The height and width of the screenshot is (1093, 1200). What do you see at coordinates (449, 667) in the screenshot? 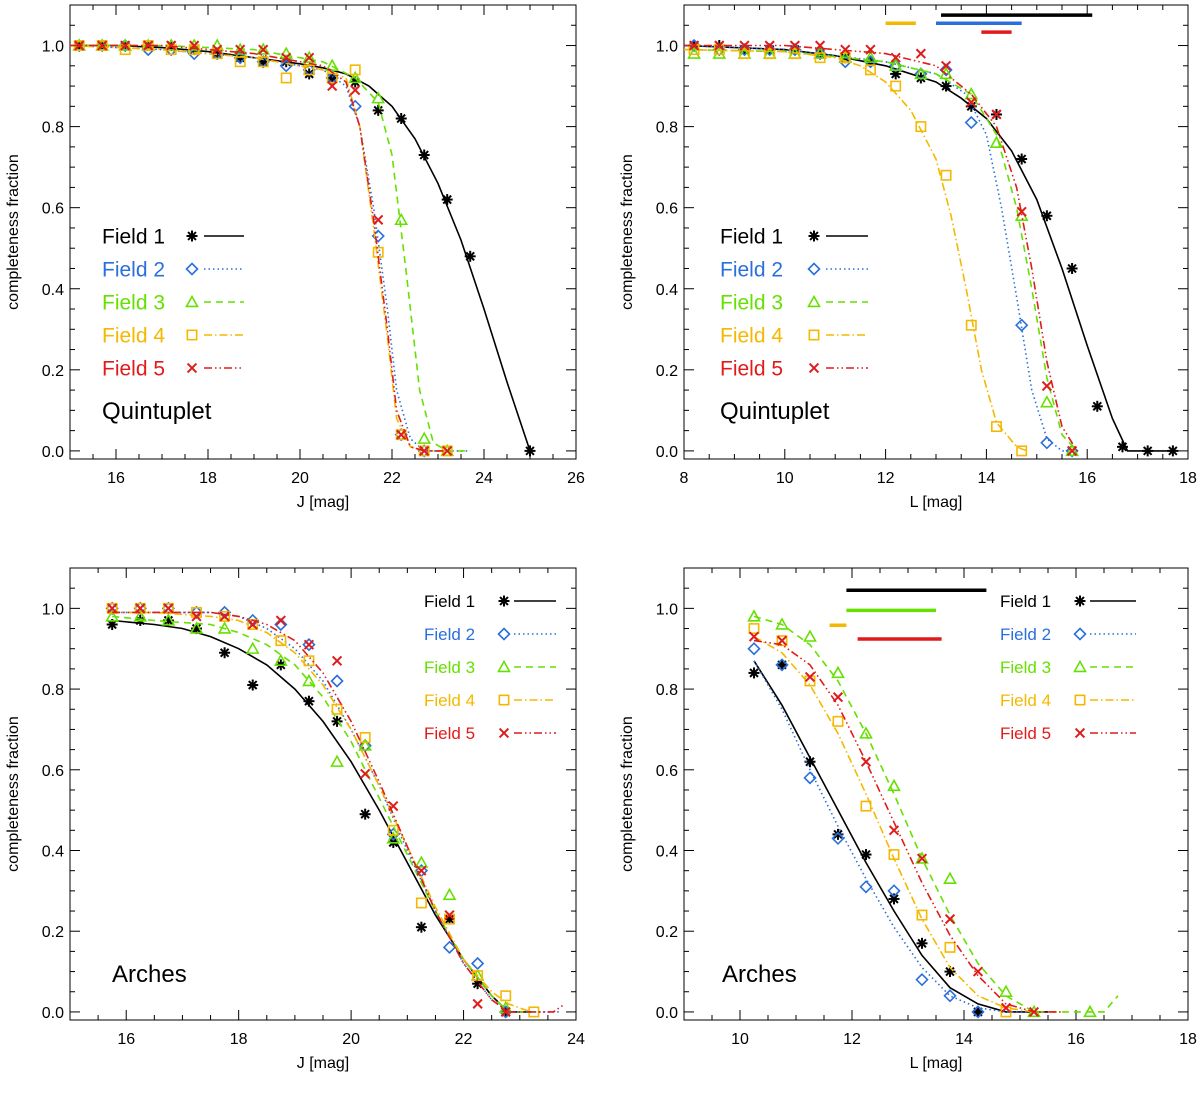
I see `legend-label: Field 3` at bounding box center [449, 667].